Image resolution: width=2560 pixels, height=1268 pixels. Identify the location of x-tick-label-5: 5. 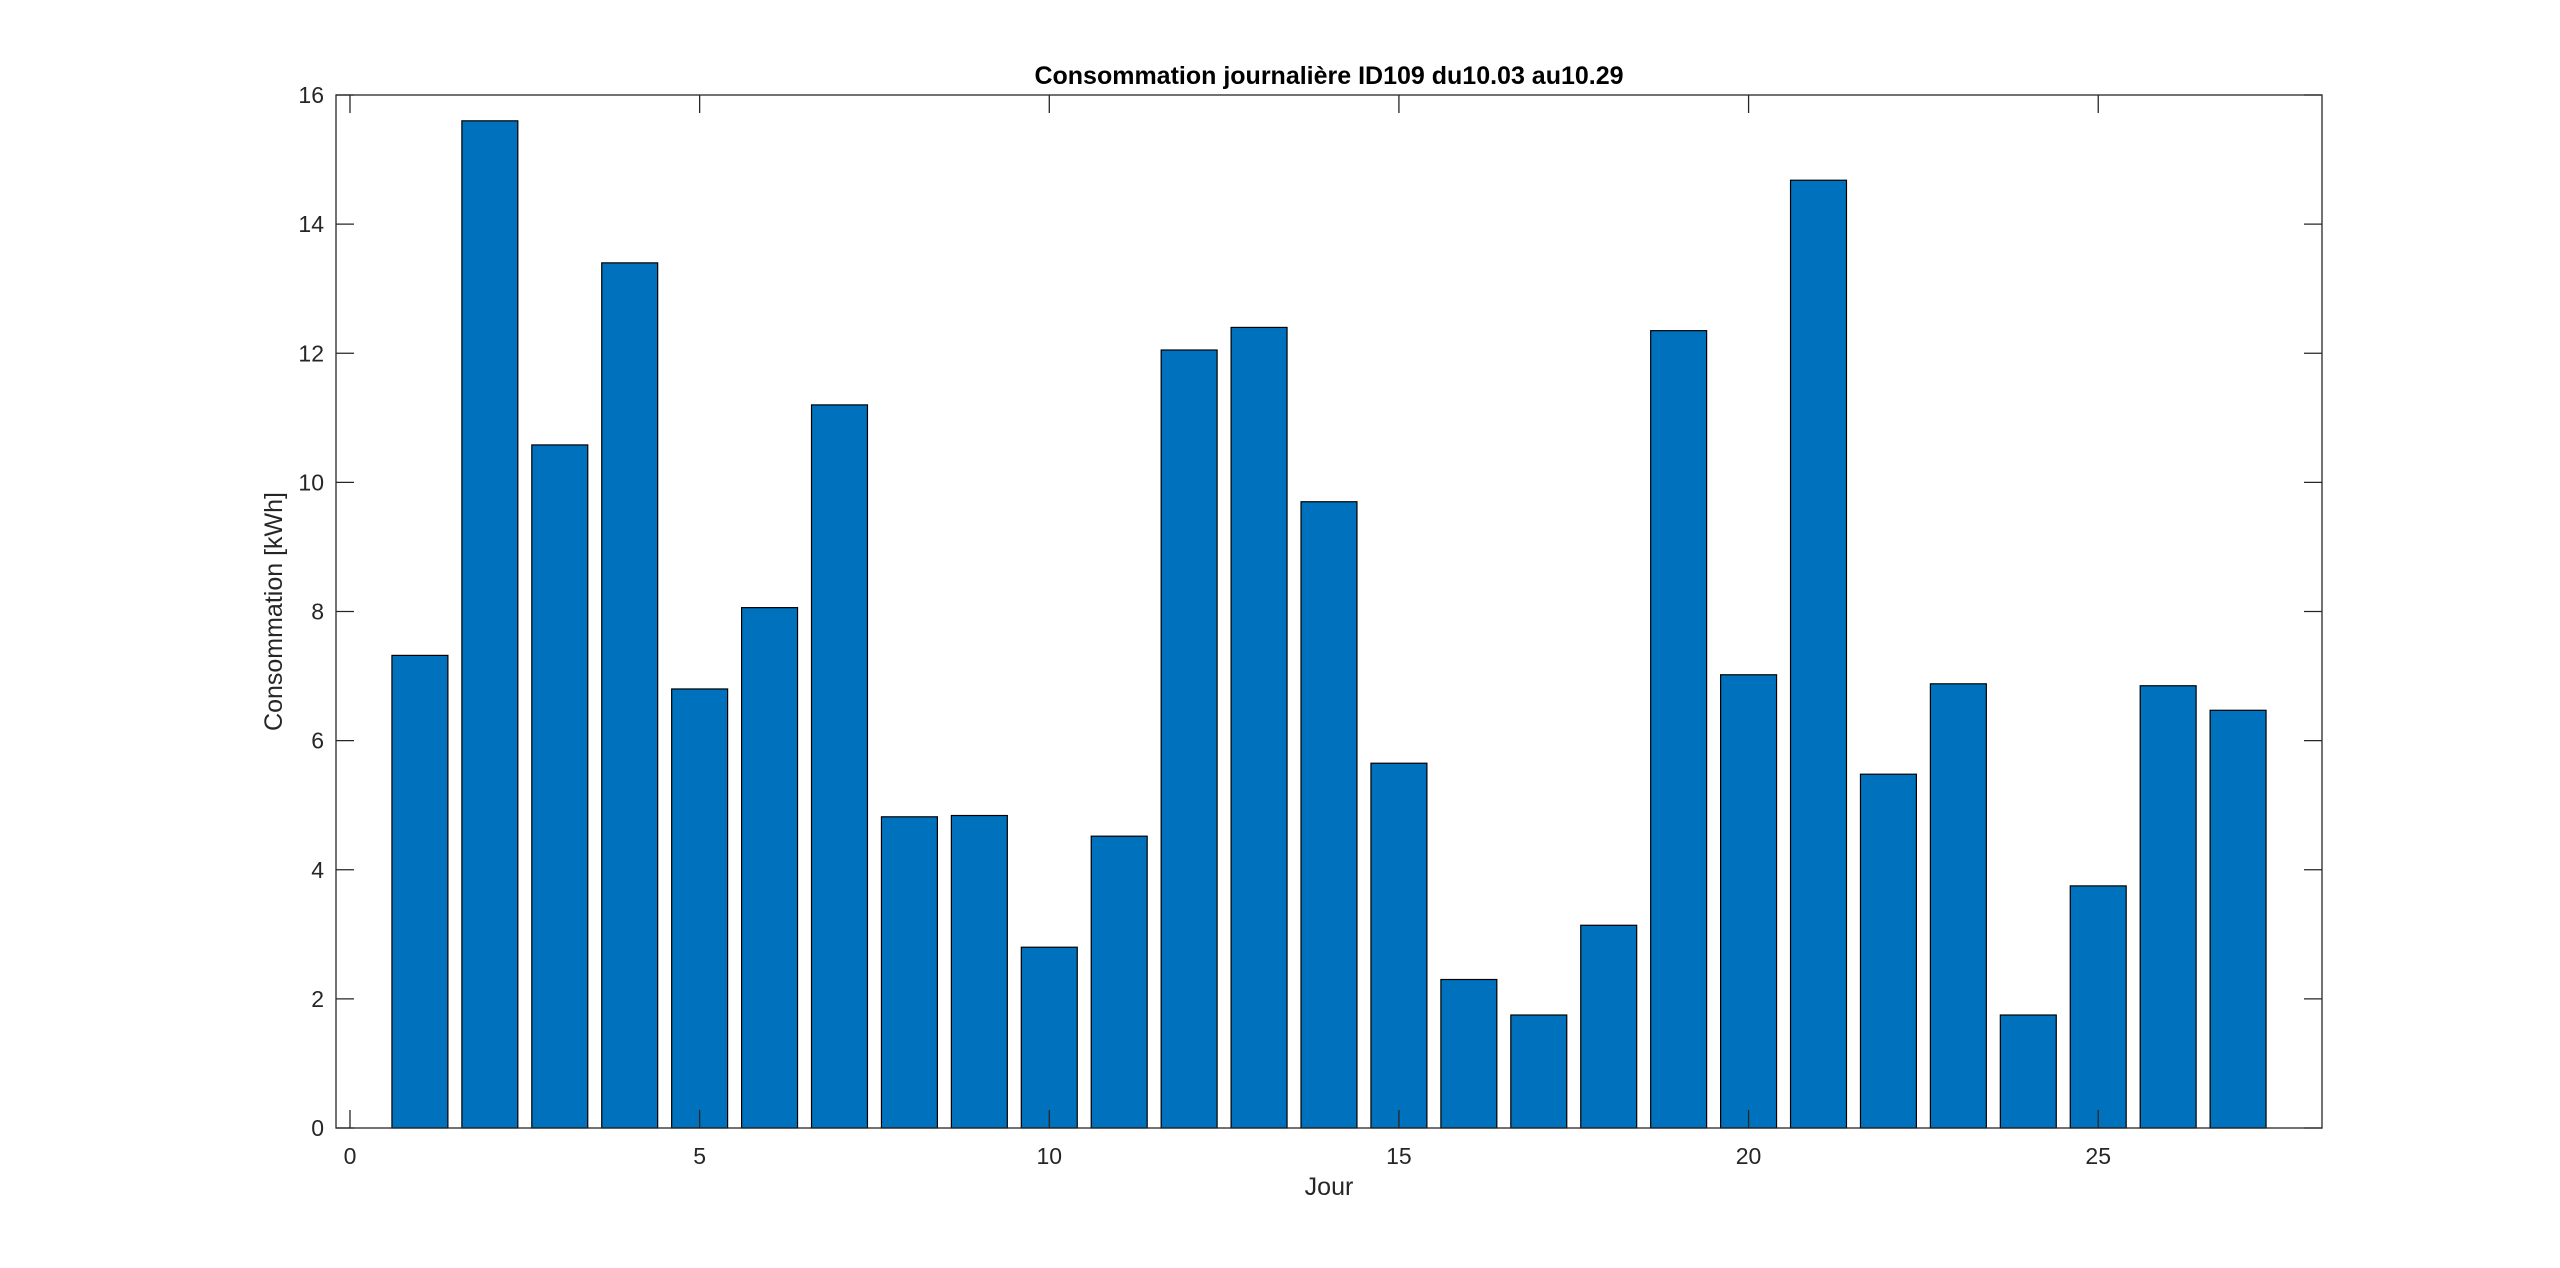
(699, 1156).